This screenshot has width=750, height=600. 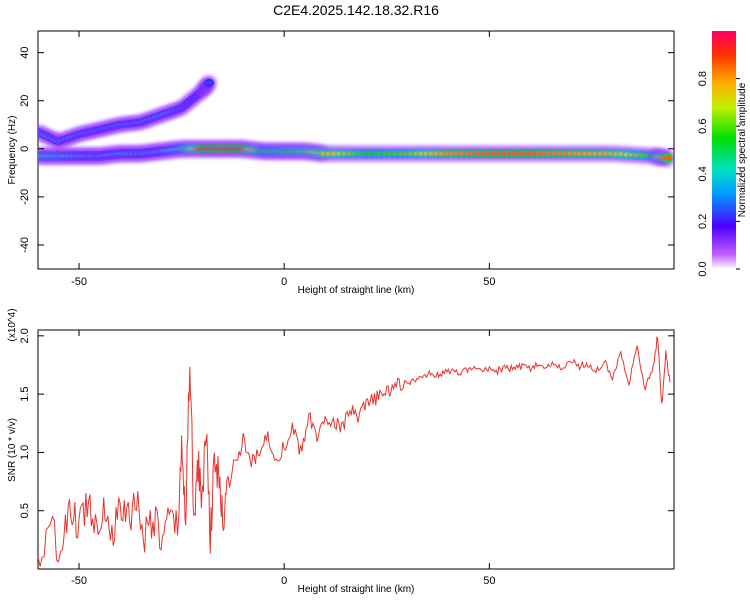 What do you see at coordinates (703, 173) in the screenshot?
I see `colorbar-tick-label: 0.4` at bounding box center [703, 173].